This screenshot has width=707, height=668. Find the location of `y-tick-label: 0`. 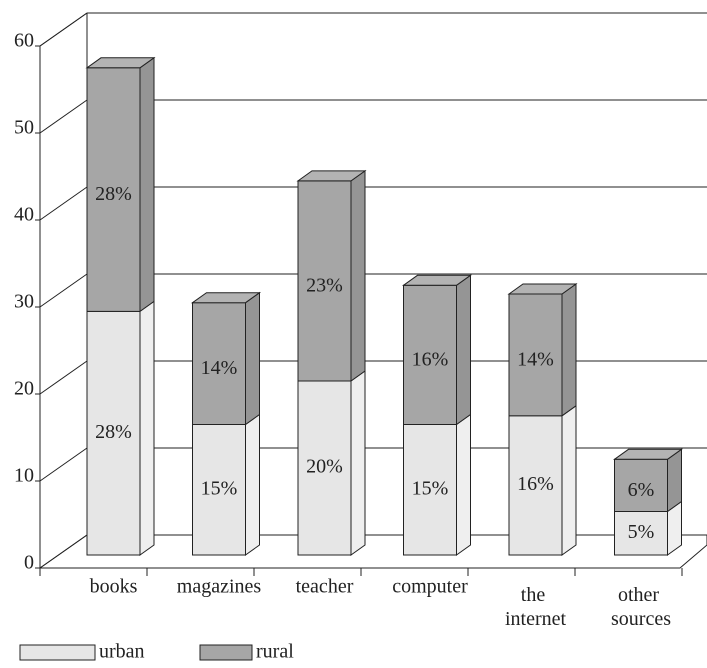

y-tick-label: 0 is located at coordinates (29, 563).